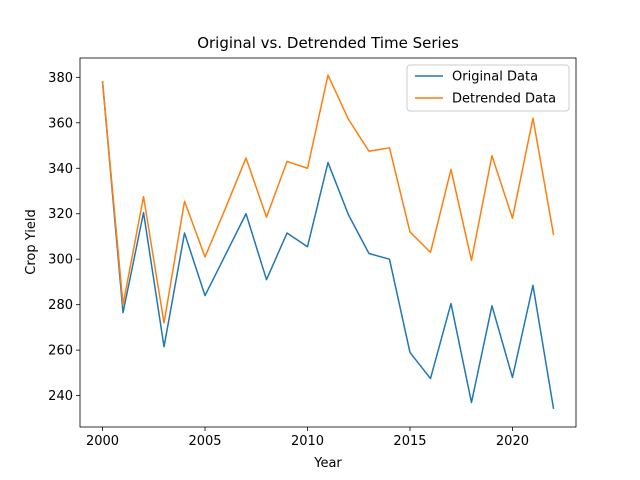 This screenshot has width=640, height=480. Describe the element at coordinates (31, 241) in the screenshot. I see `y-axis-label: Crop Yield` at that location.